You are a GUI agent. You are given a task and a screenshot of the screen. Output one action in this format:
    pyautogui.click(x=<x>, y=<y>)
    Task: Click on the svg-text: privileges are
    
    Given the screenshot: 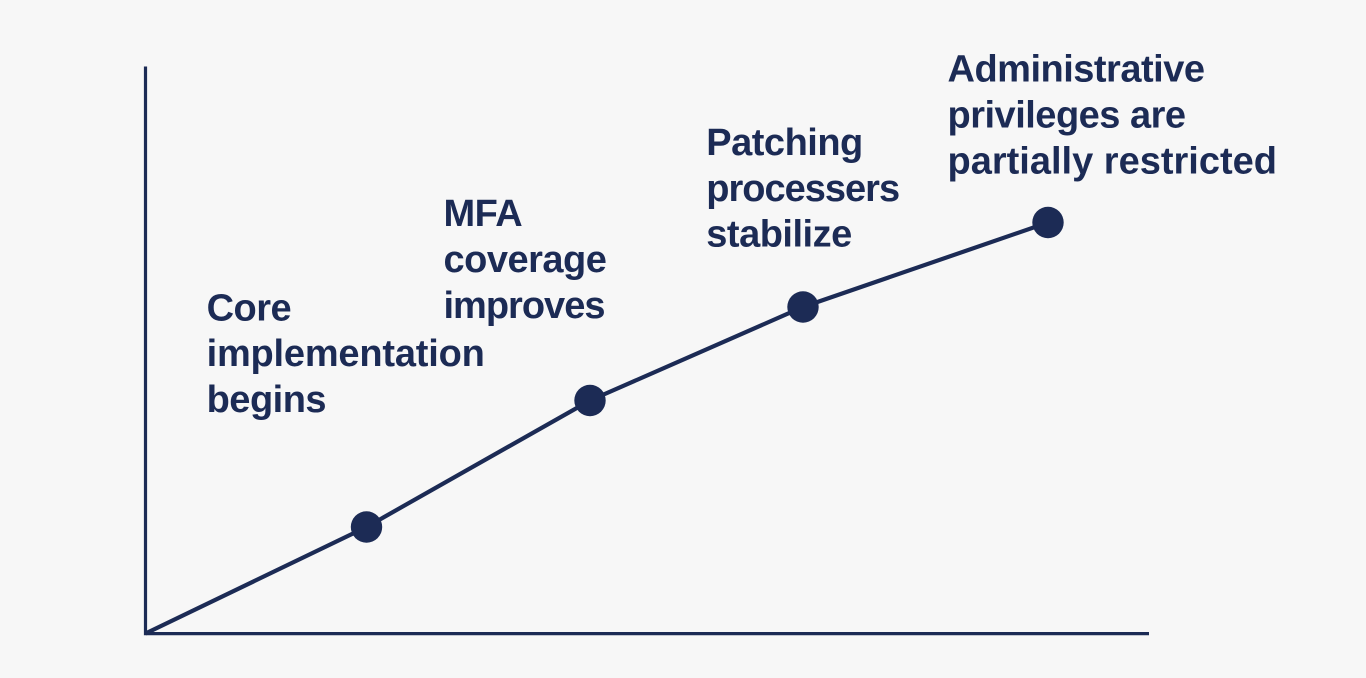 What is the action you would take?
    pyautogui.click(x=1067, y=116)
    